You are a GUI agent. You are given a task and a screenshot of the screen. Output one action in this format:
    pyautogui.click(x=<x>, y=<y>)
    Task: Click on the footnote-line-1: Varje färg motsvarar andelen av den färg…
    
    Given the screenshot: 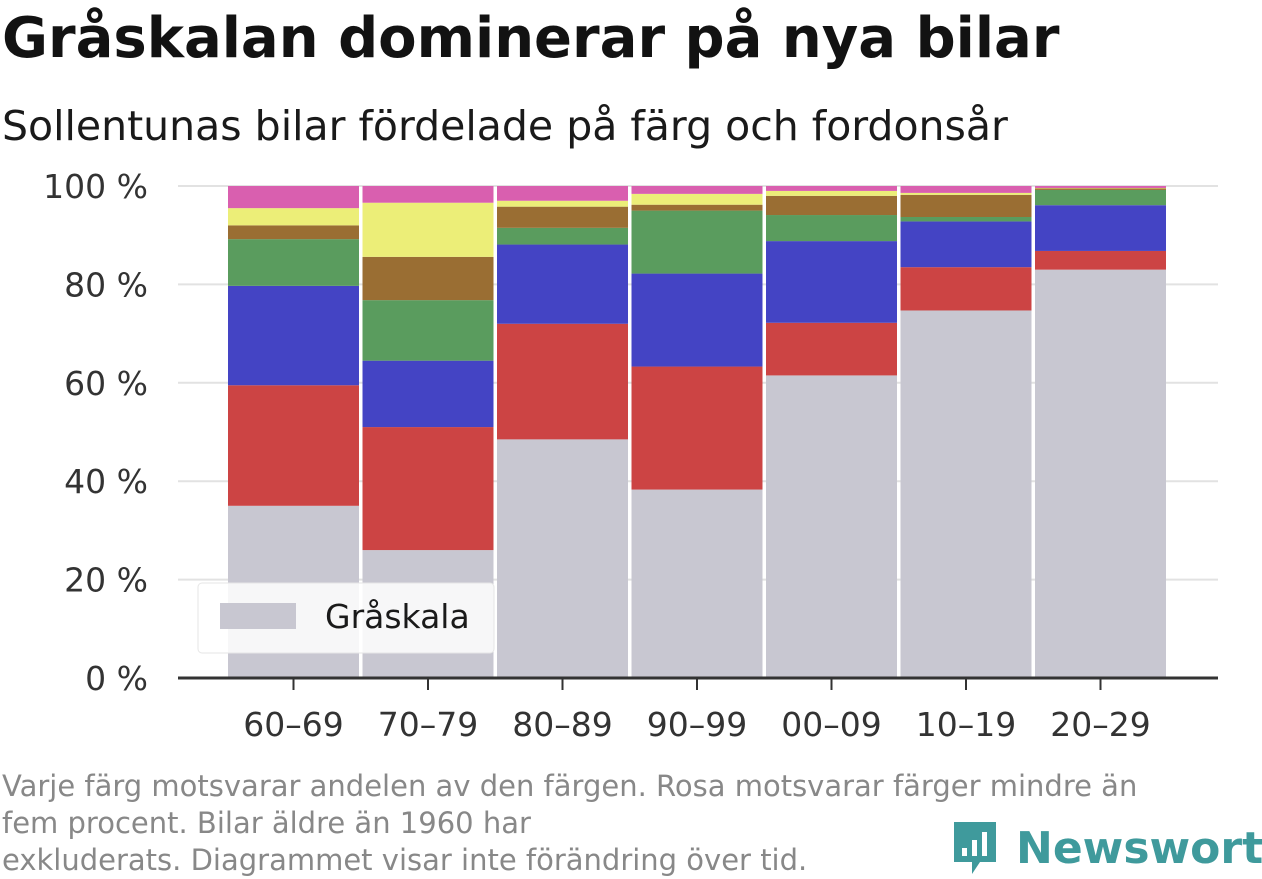 What is the action you would take?
    pyautogui.click(x=570, y=786)
    